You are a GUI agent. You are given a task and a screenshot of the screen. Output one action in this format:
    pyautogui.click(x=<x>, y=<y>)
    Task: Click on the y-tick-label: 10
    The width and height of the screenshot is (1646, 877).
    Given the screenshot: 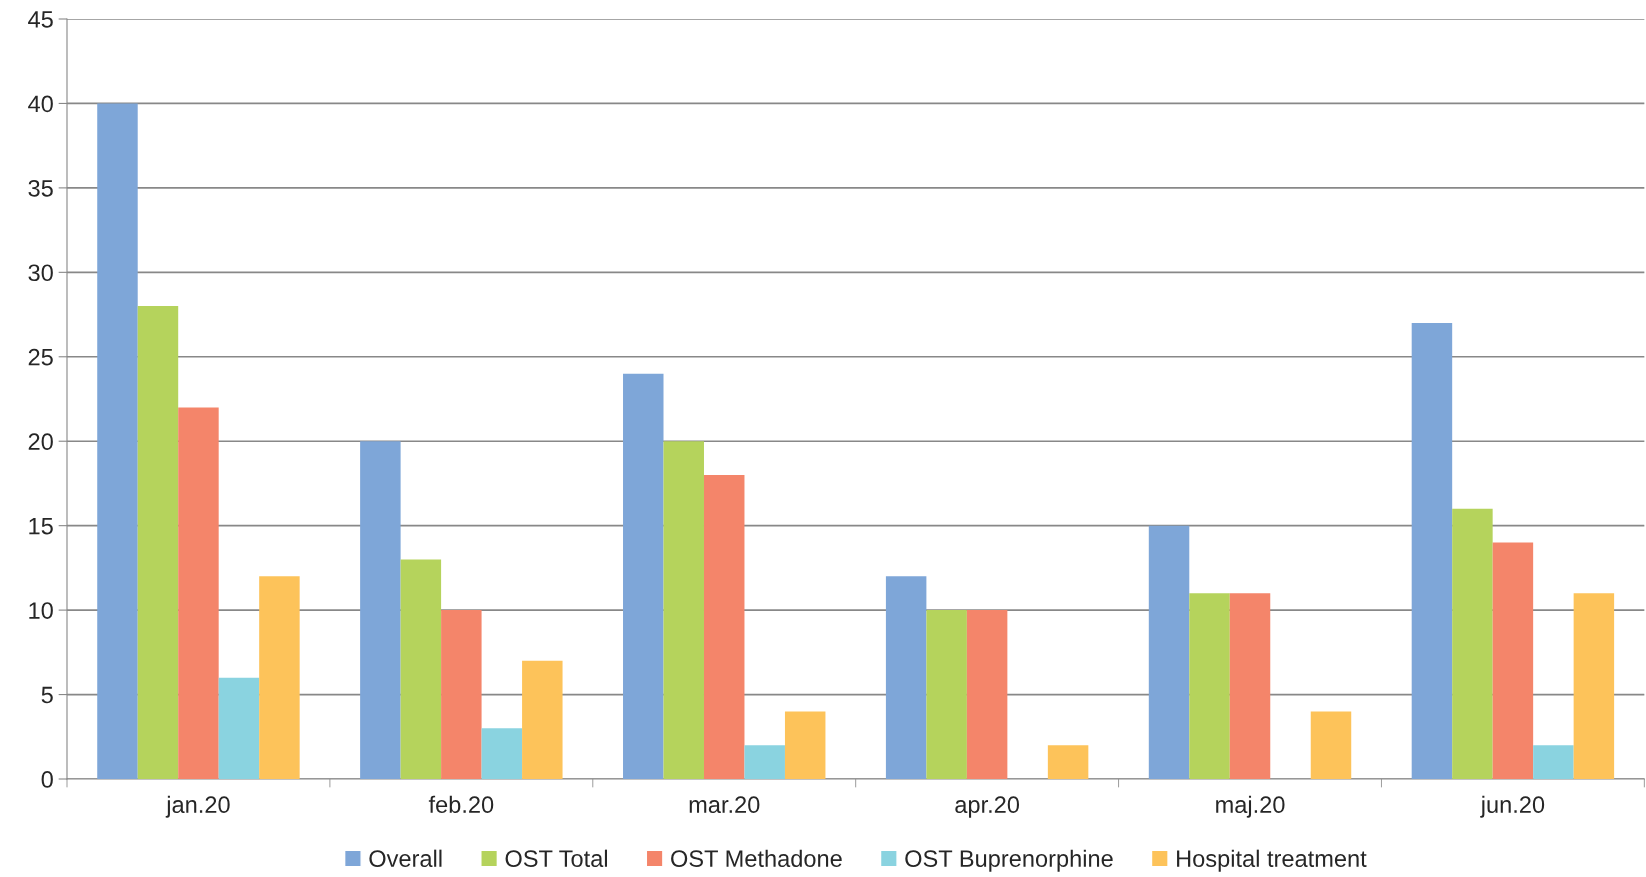 What is the action you would take?
    pyautogui.click(x=41, y=610)
    